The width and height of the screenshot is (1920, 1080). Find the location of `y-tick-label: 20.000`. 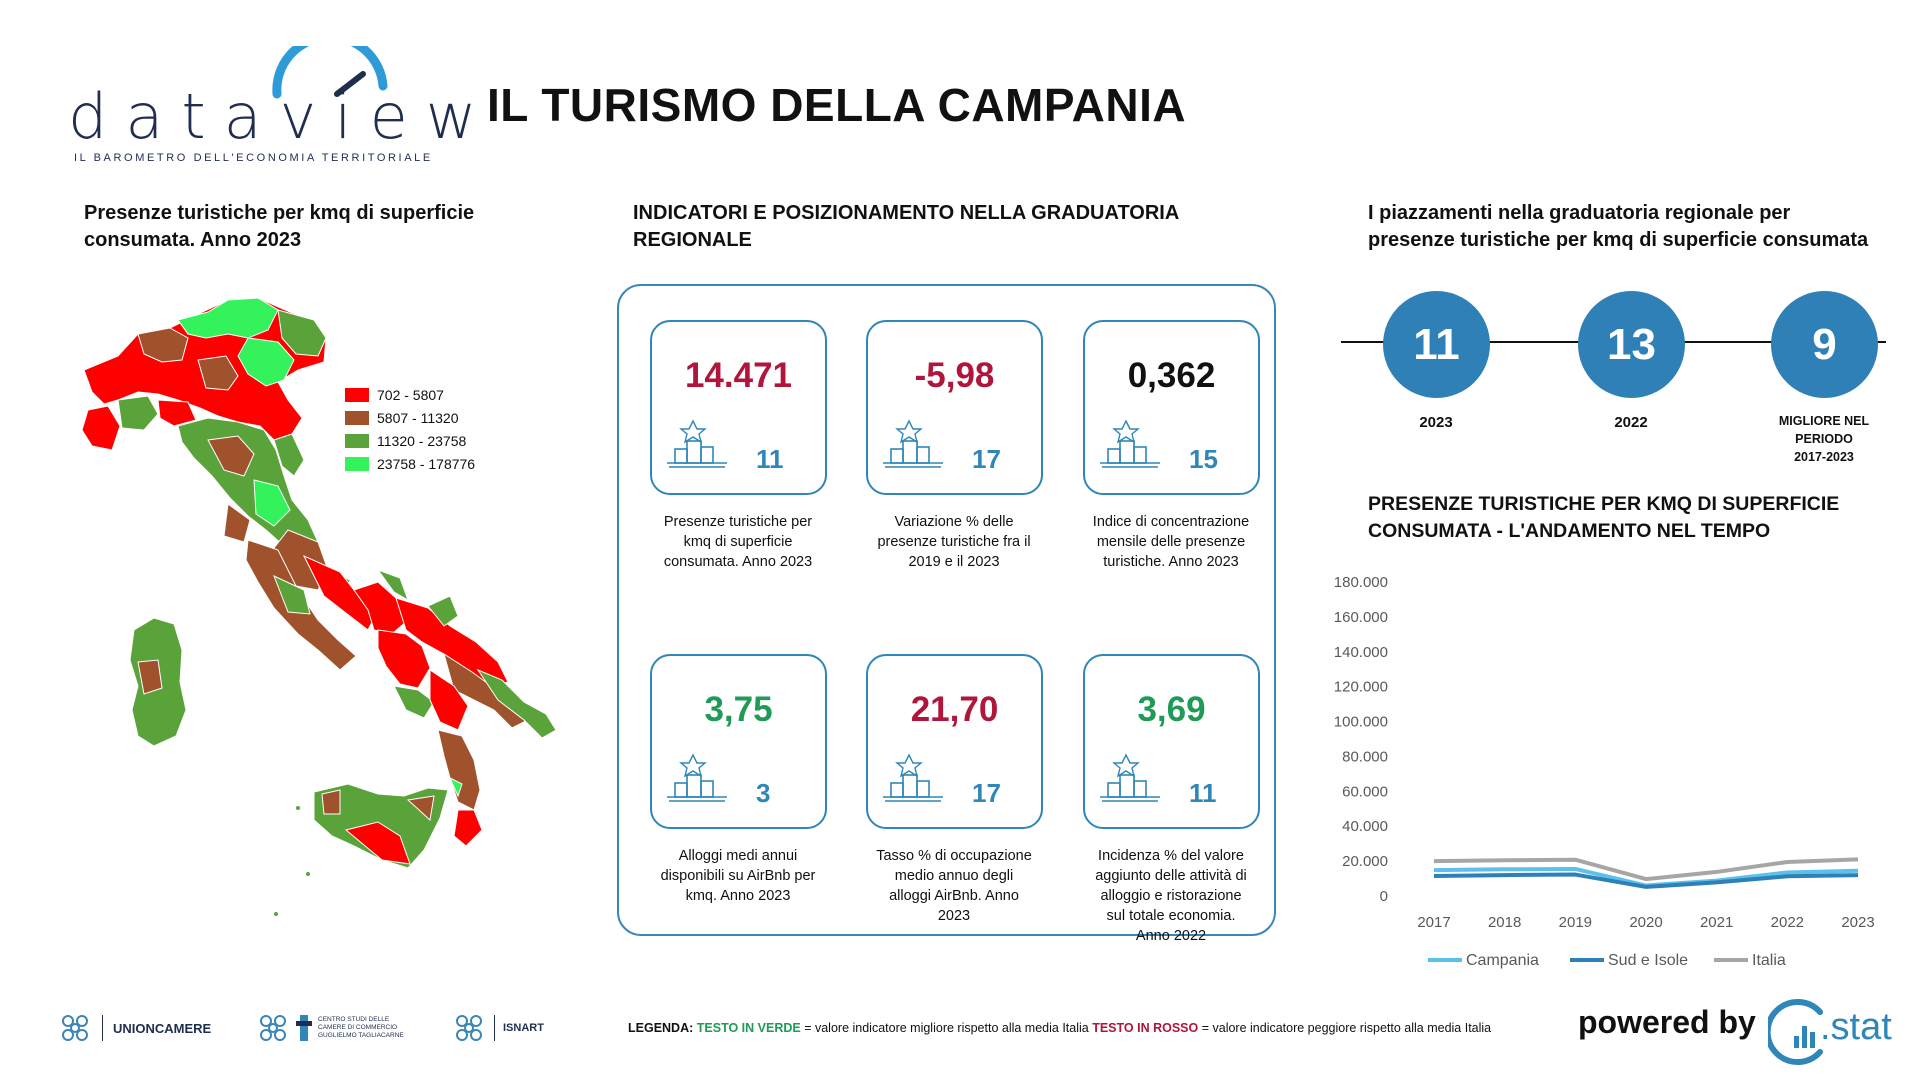

y-tick-label: 20.000 is located at coordinates (1365, 861).